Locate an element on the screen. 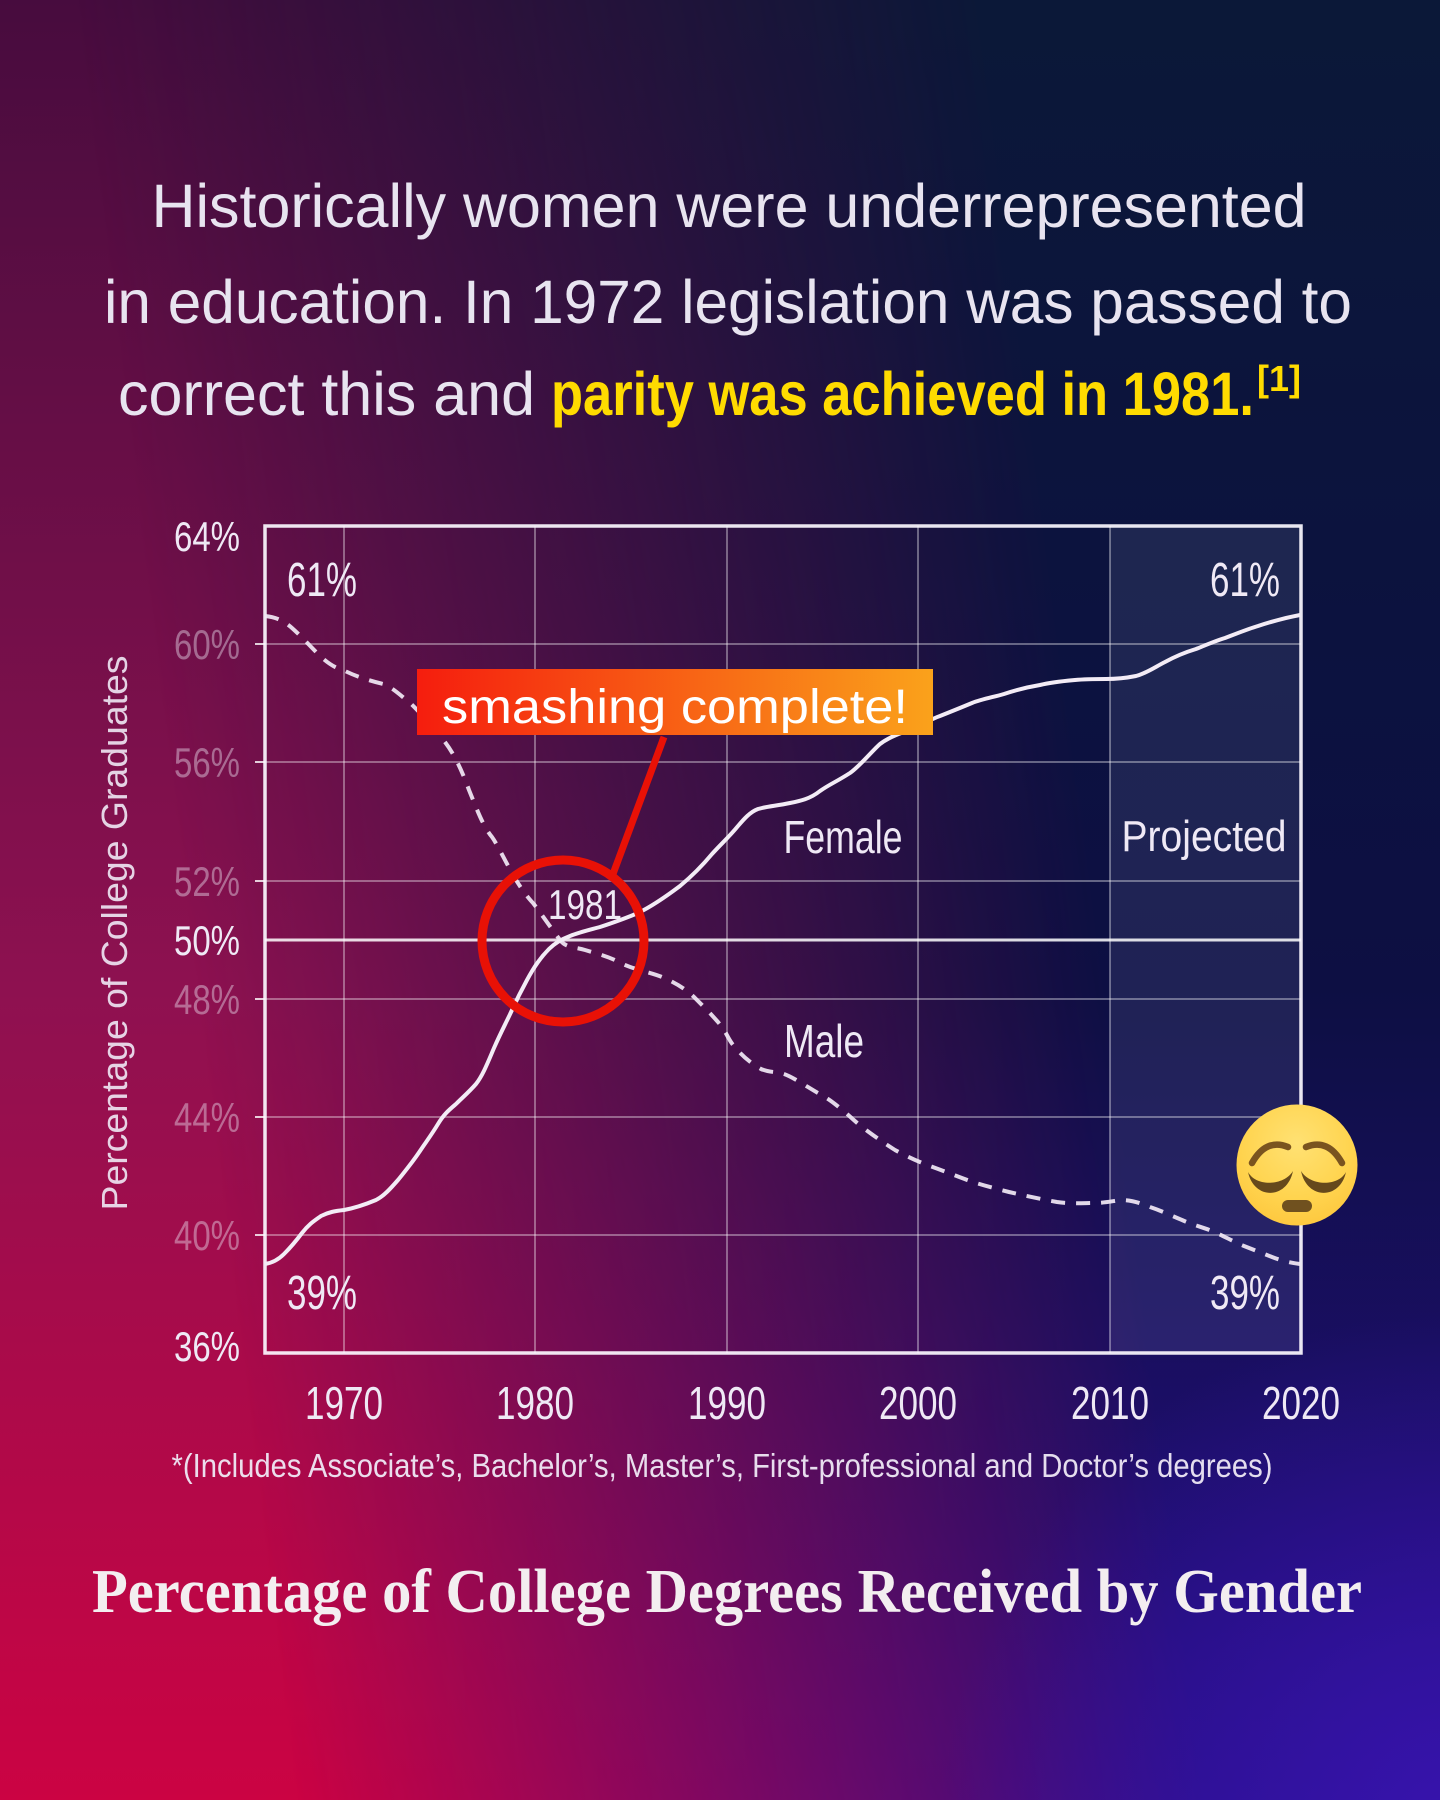 The image size is (1440, 1800). svg-text: 60% is located at coordinates (207, 644).